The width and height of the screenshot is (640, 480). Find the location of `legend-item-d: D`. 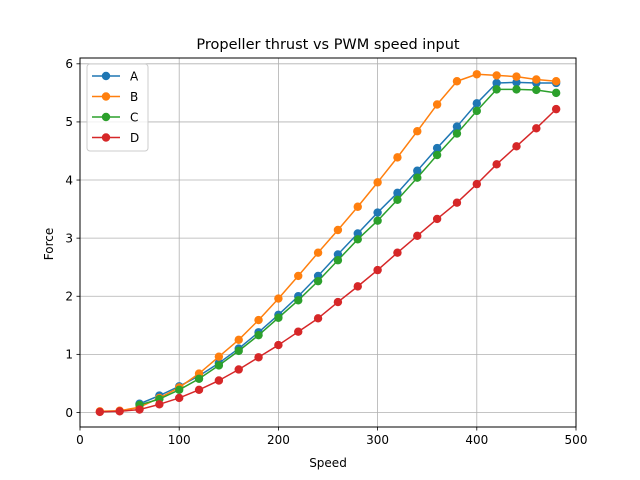

legend-item-d: D is located at coordinates (115, 138).